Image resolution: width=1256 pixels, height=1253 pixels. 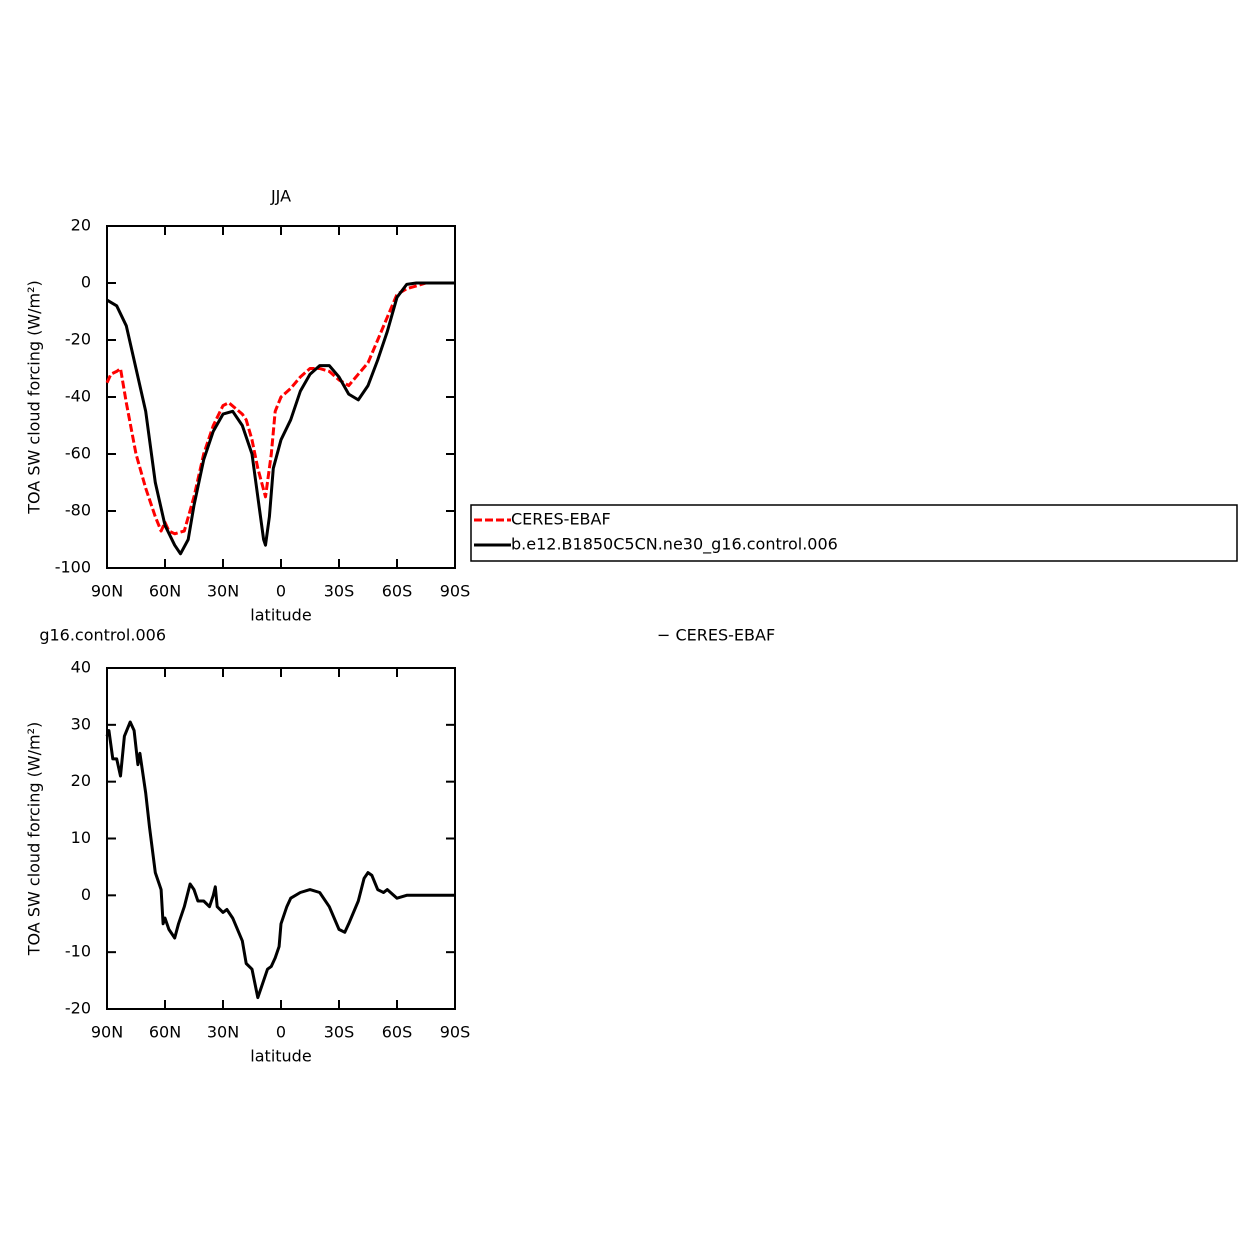 I want to click on chart-title: g16.control.006, so click(x=102, y=635).